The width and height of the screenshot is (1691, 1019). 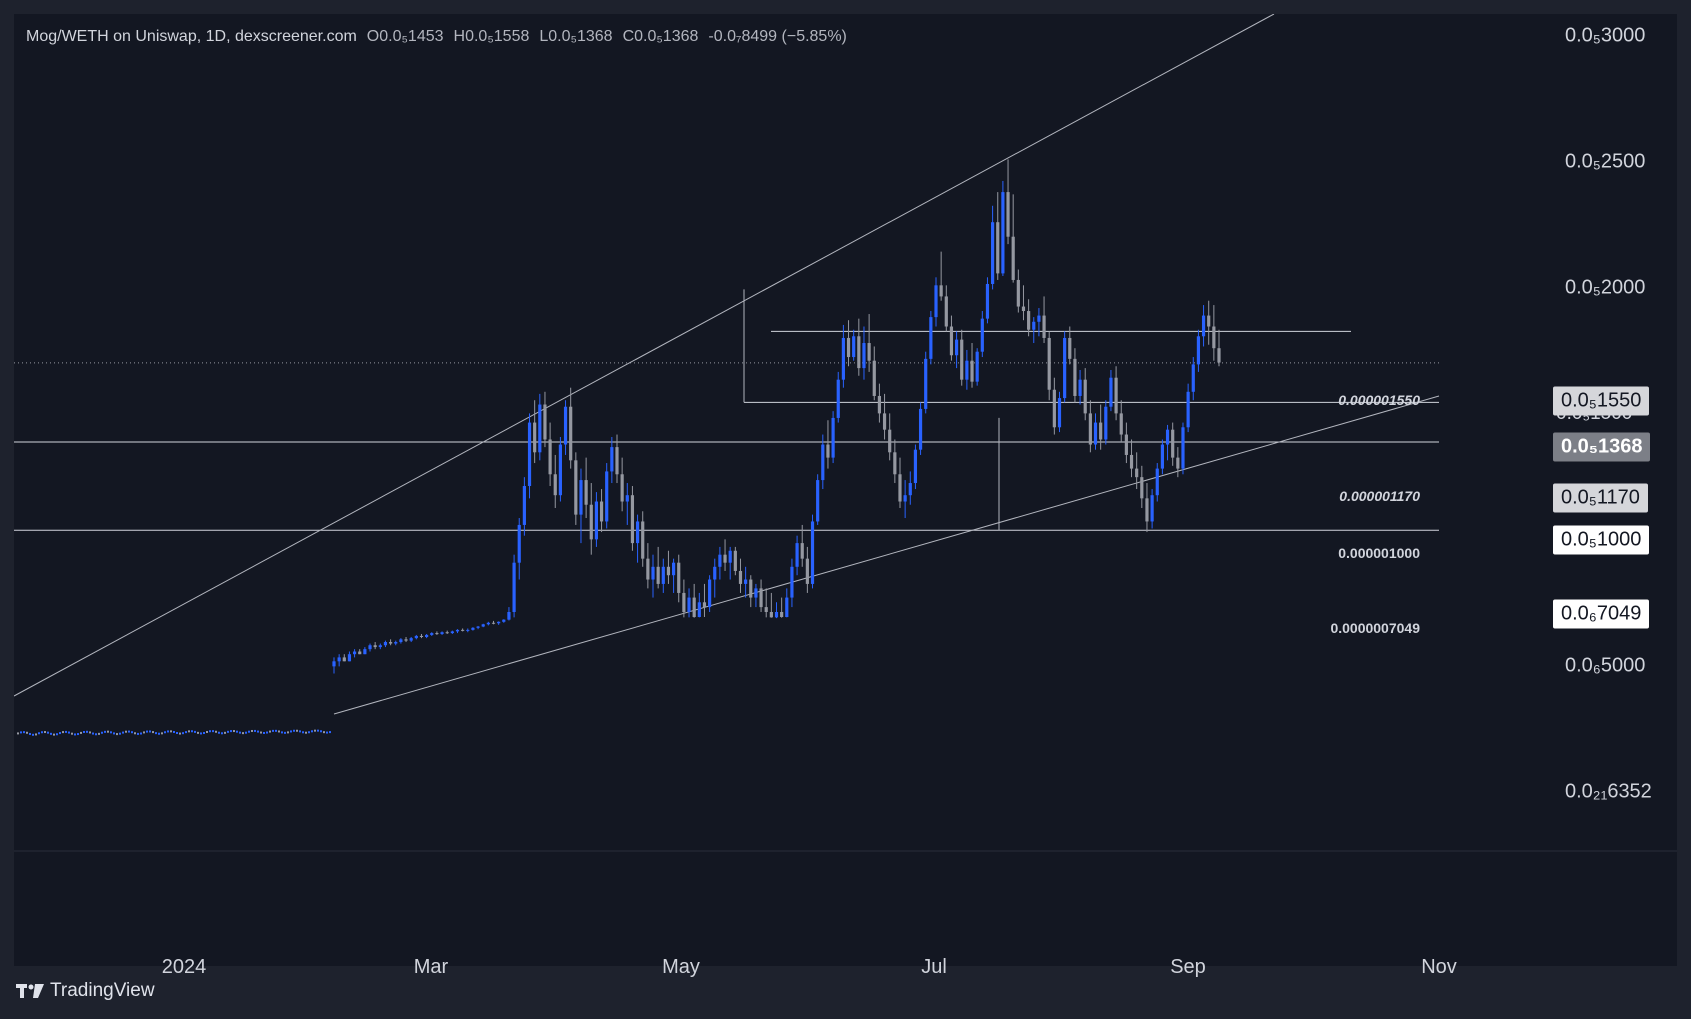 What do you see at coordinates (85, 991) in the screenshot?
I see `tradingview-brand: TradingView` at bounding box center [85, 991].